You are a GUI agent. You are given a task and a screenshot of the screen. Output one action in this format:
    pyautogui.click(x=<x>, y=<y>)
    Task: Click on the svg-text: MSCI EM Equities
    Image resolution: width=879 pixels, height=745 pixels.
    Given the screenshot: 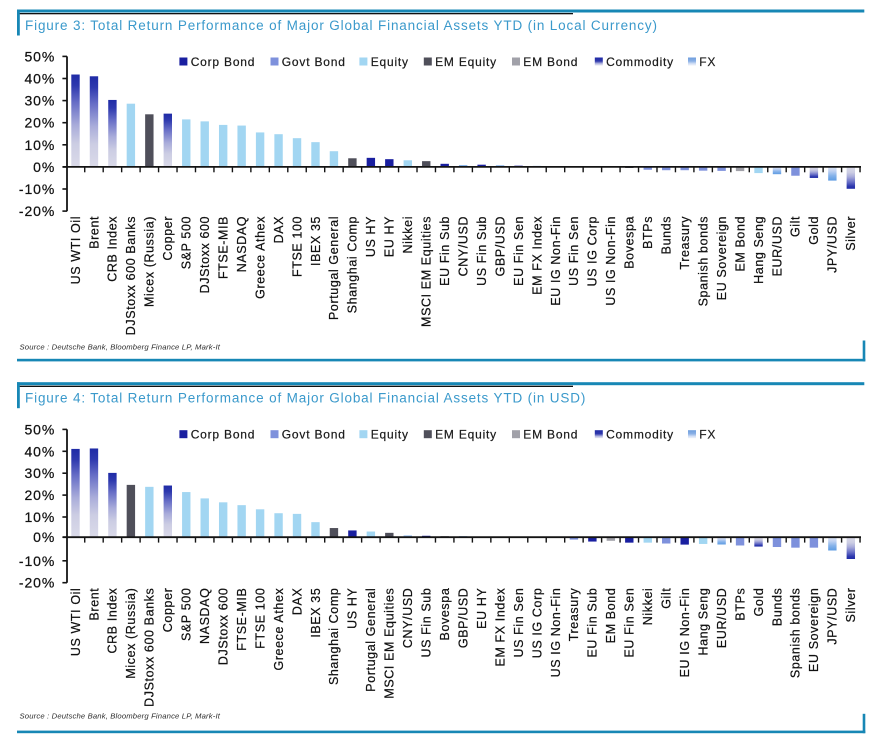 What is the action you would take?
    pyautogui.click(x=390, y=643)
    